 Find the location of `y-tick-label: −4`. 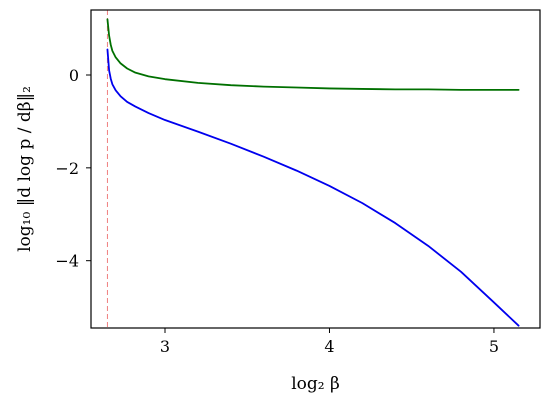

y-tick-label: −4 is located at coordinates (67, 261).